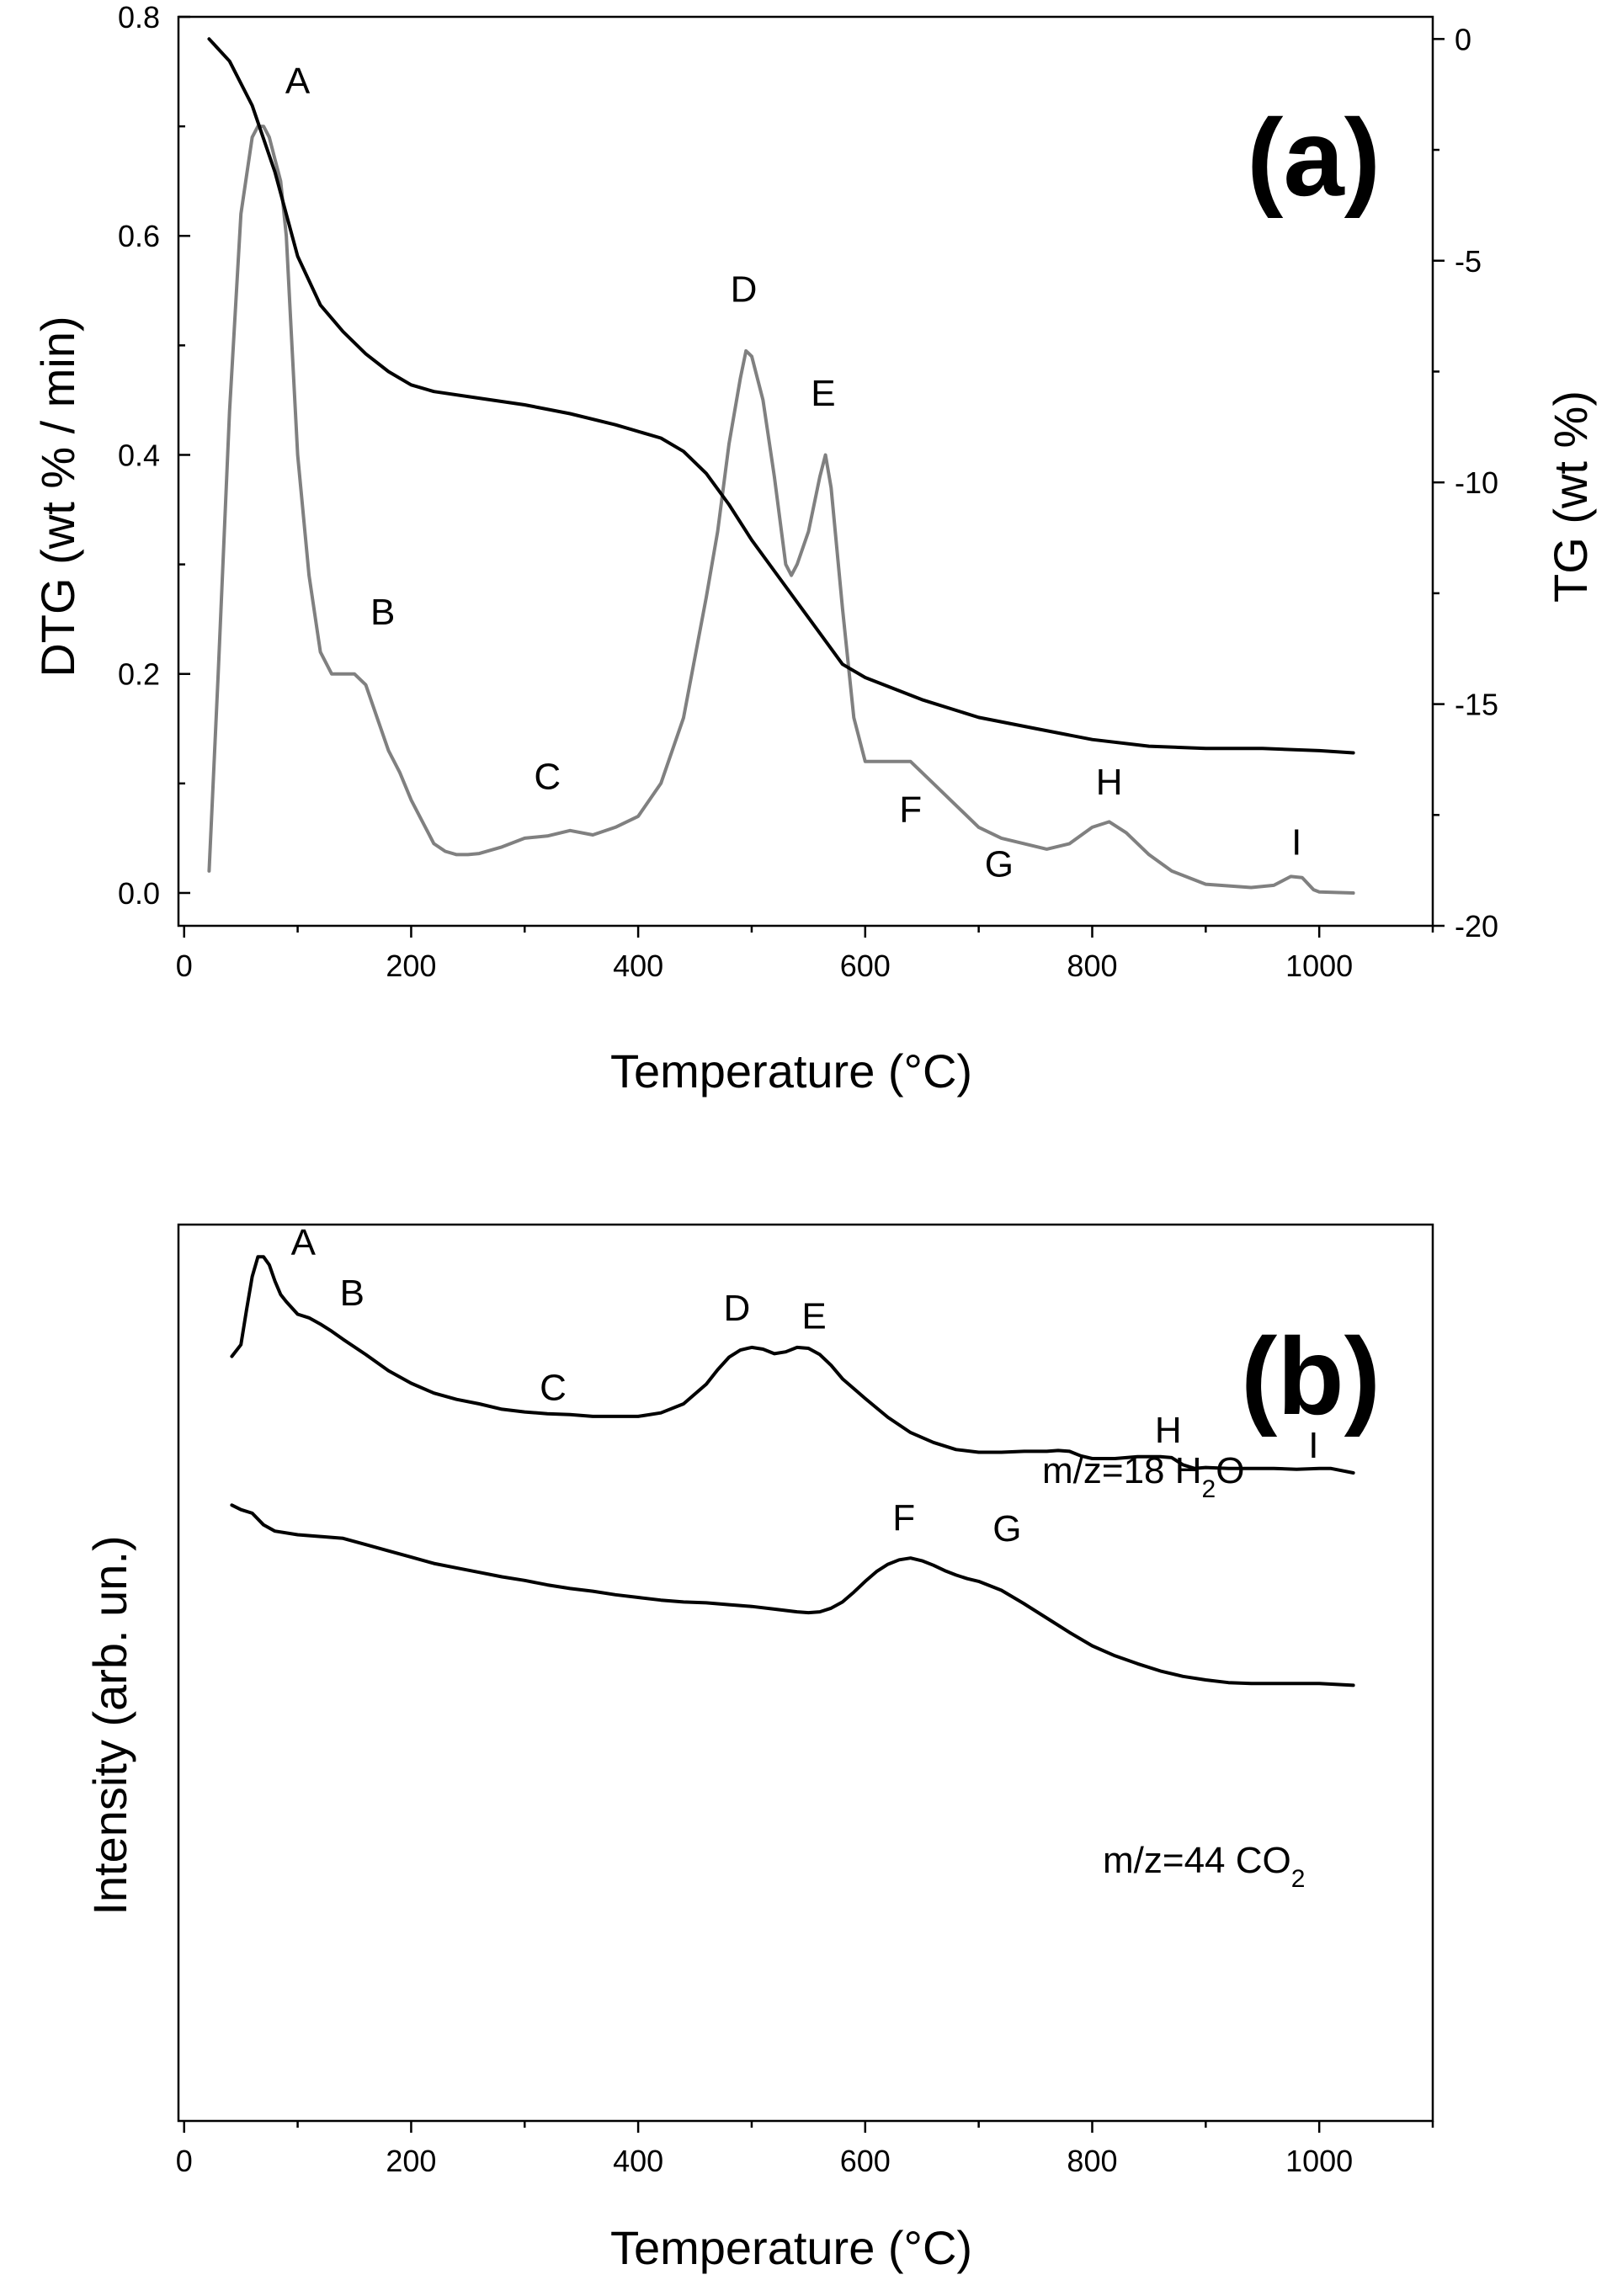 Image resolution: width=1607 pixels, height=2296 pixels. Describe the element at coordinates (58, 496) in the screenshot. I see `panel-a-ylabel: DTG (wt % / min)` at that location.